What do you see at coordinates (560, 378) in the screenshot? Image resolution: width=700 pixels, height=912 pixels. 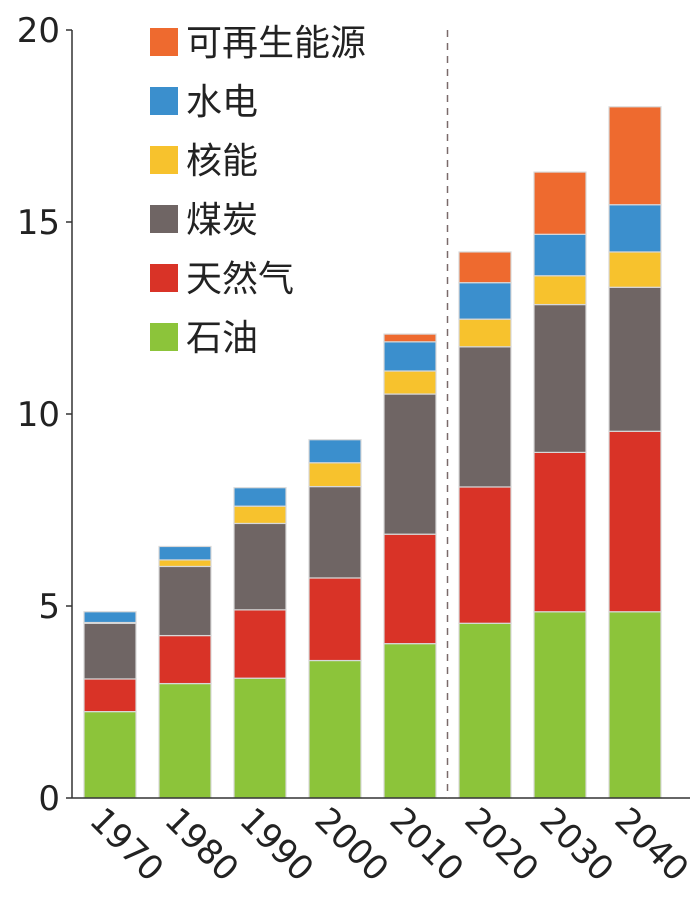 I see `bar-segment-2030-s2` at bounding box center [560, 378].